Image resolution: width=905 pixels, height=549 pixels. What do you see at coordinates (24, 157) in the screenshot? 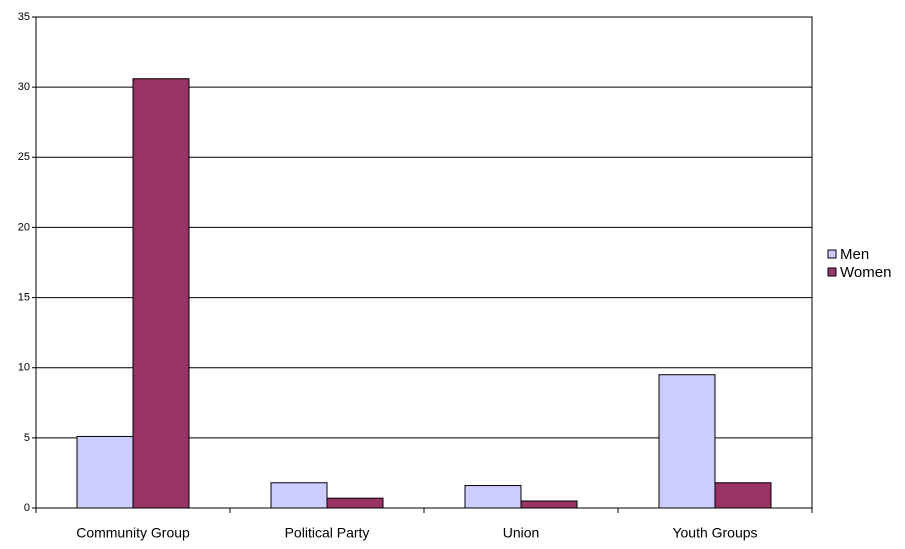
I see `y-tick-label: 25` at bounding box center [24, 157].